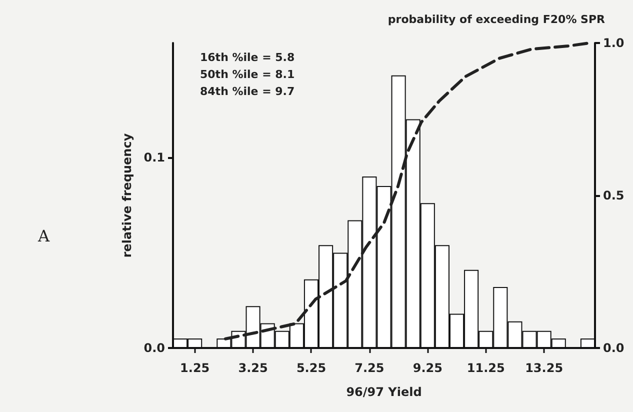  What do you see at coordinates (613, 43) in the screenshot?
I see `y2-tick-label: 1.0` at bounding box center [613, 43].